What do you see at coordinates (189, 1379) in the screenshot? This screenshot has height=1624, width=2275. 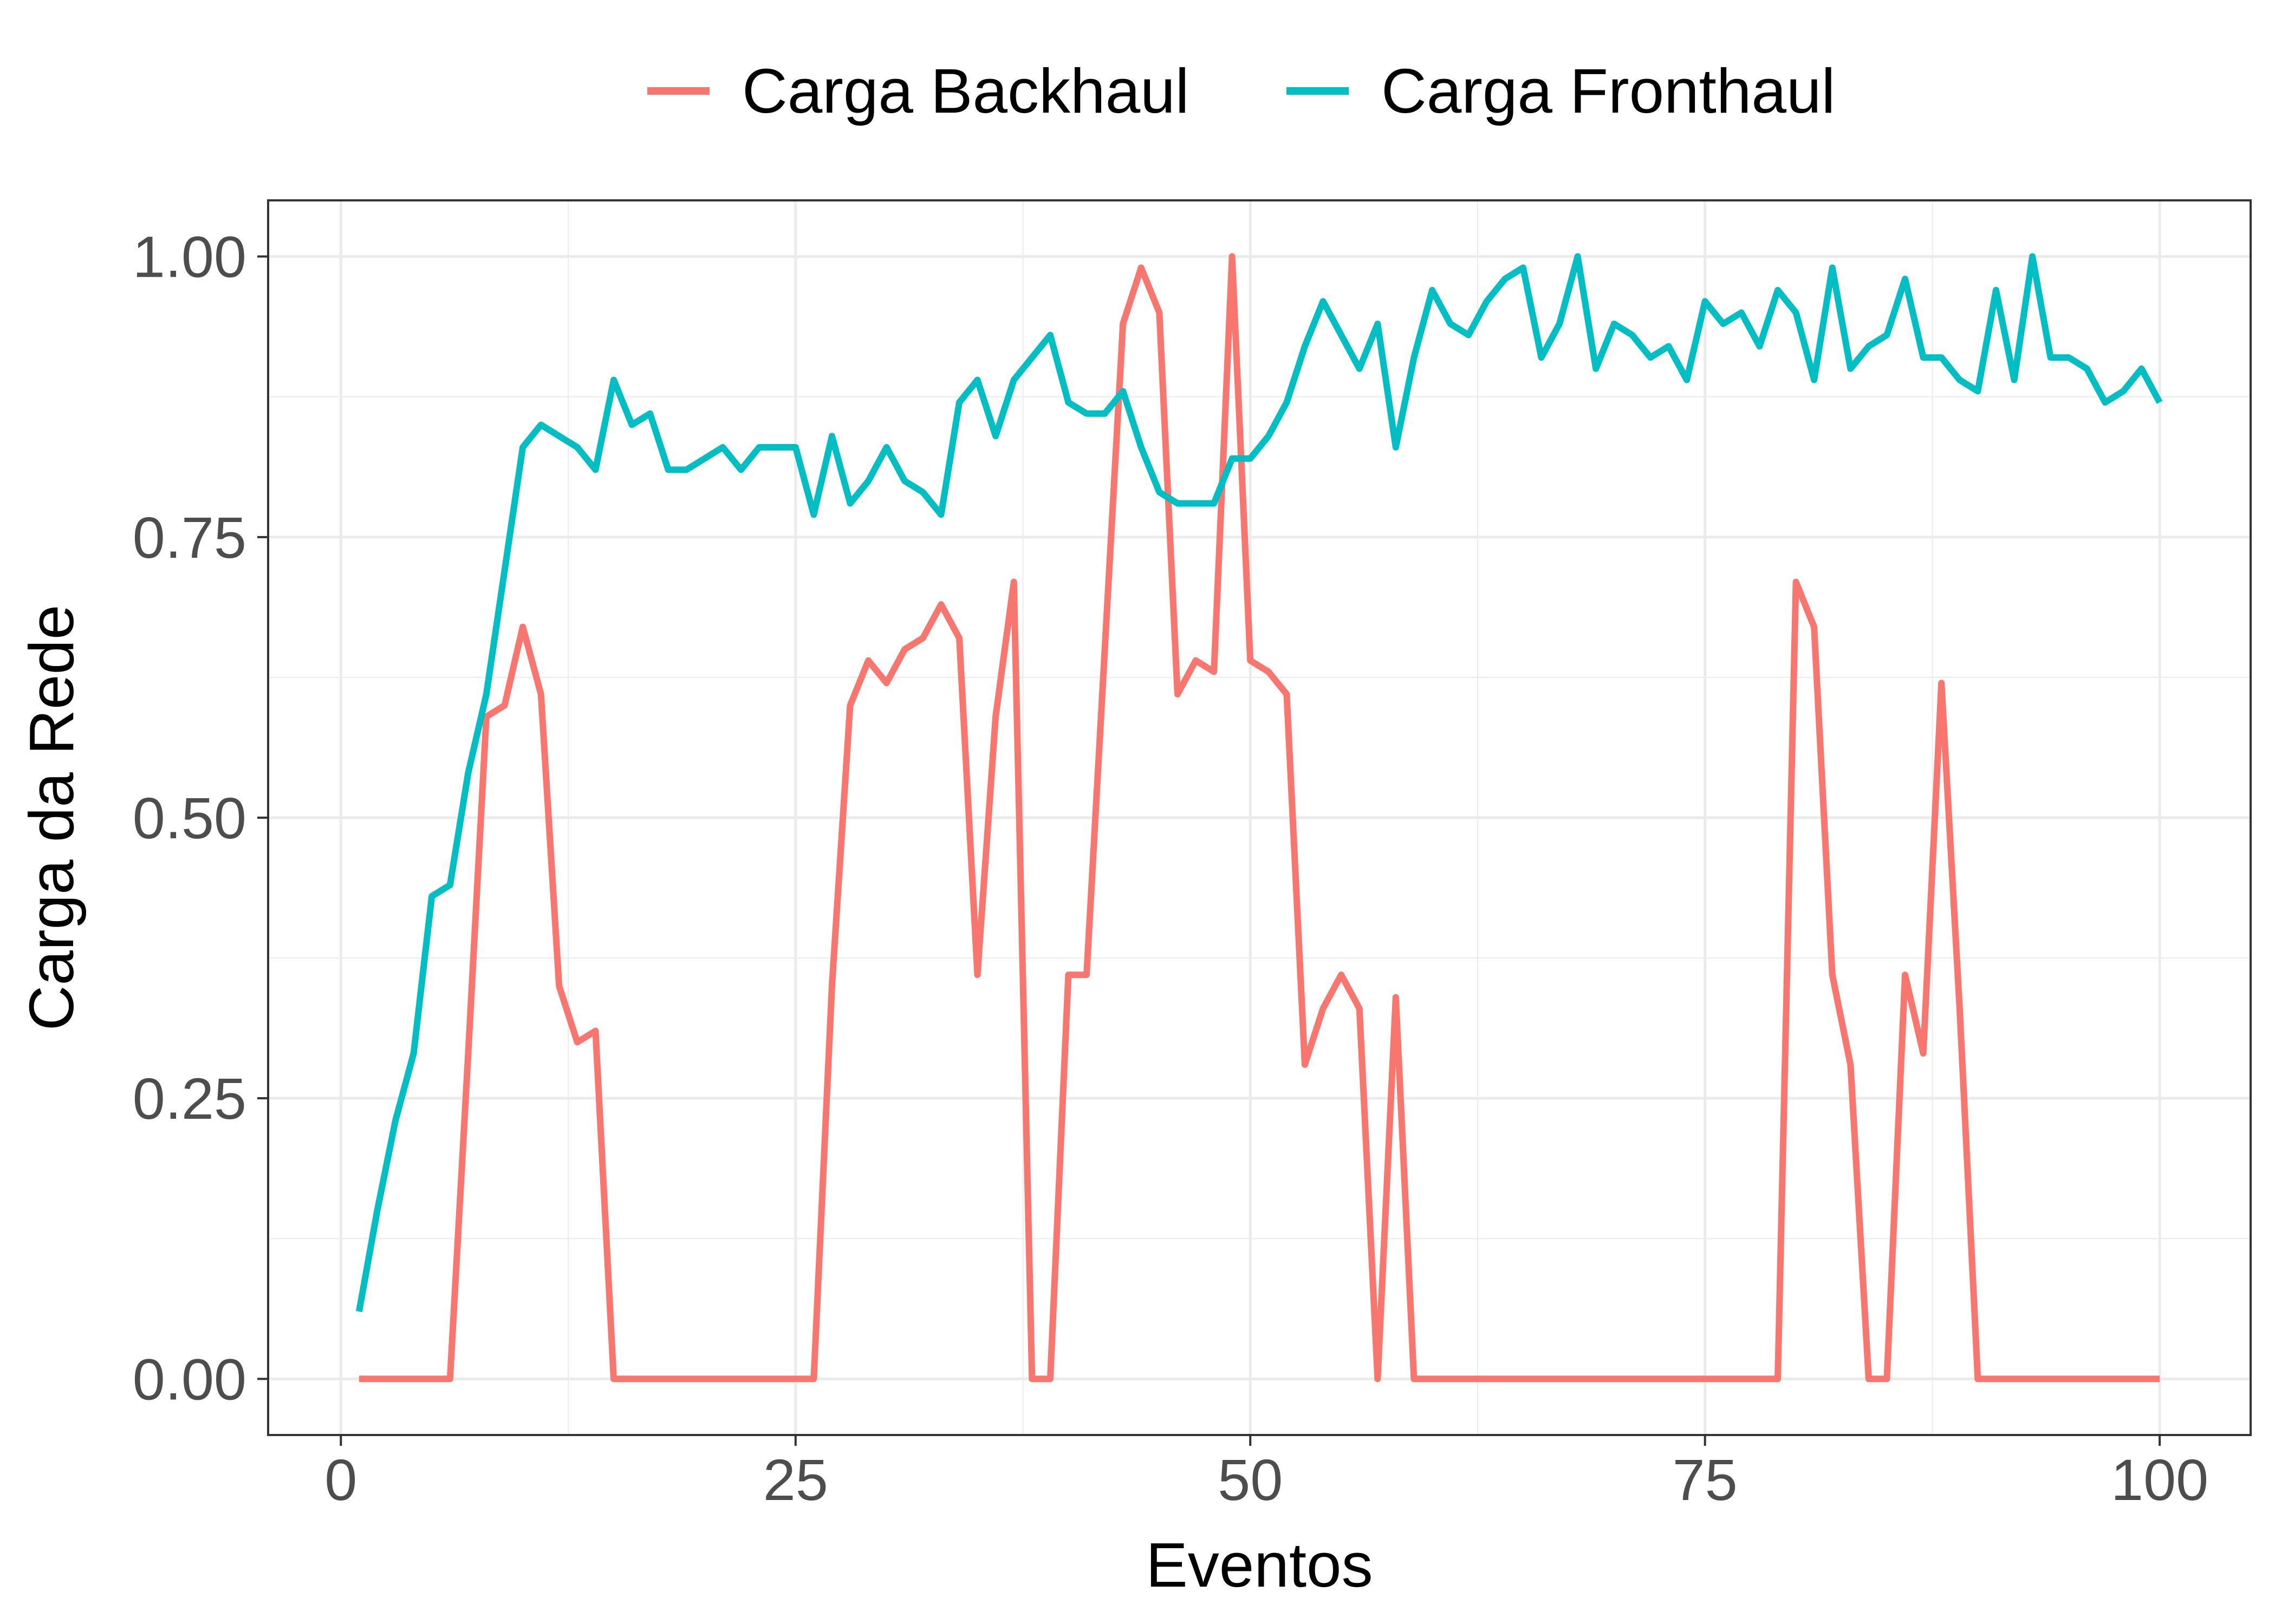 I see `y-tick-label: 0.00` at bounding box center [189, 1379].